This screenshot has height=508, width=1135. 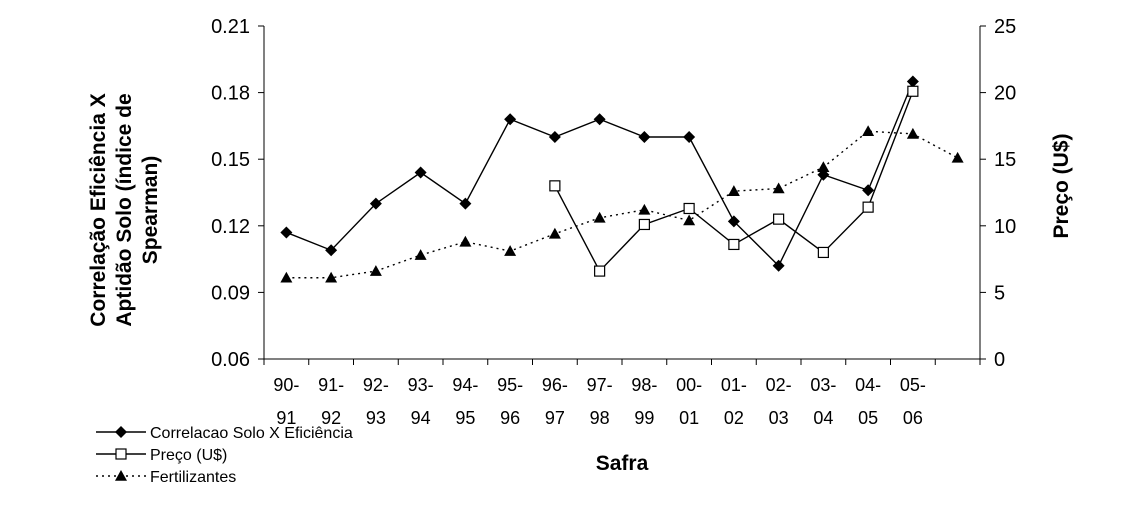 What do you see at coordinates (689, 418) in the screenshot?
I see `x-tick-label-bottom: 01` at bounding box center [689, 418].